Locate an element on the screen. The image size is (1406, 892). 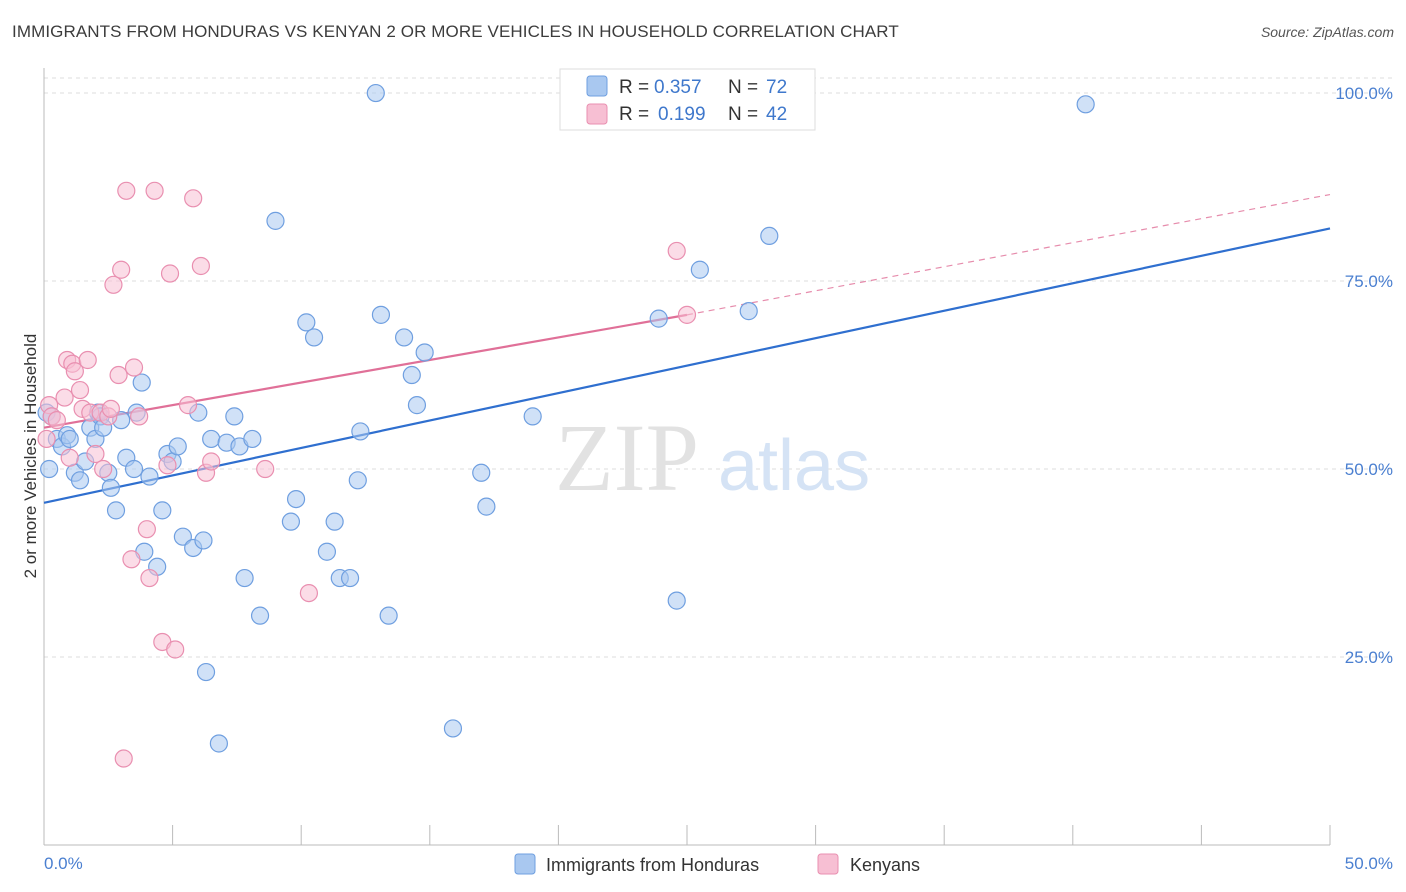
legend-n-label-1: N = is located at coordinates (743, 87).